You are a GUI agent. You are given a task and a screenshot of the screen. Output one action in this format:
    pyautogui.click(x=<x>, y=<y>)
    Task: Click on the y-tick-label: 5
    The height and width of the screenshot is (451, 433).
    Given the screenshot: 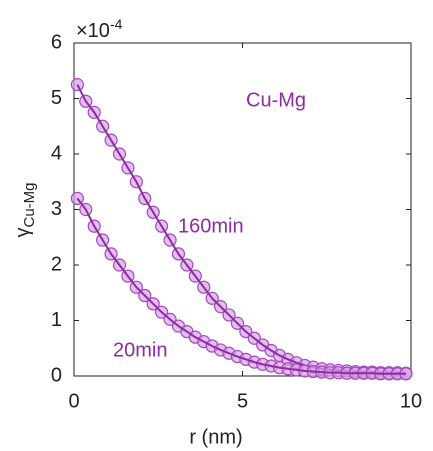 What is the action you would take?
    pyautogui.click(x=56, y=98)
    